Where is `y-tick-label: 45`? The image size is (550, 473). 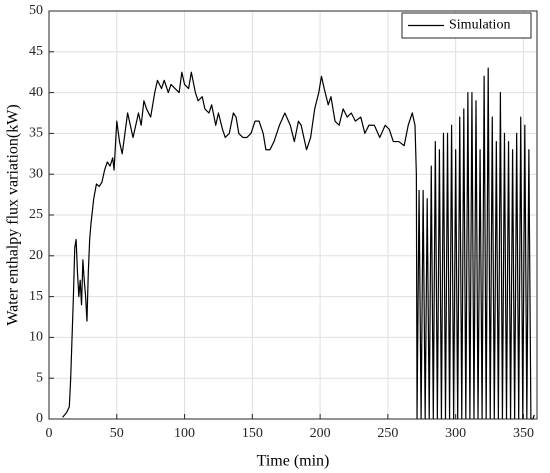
y-tick-label: 45 is located at coordinates (36, 51).